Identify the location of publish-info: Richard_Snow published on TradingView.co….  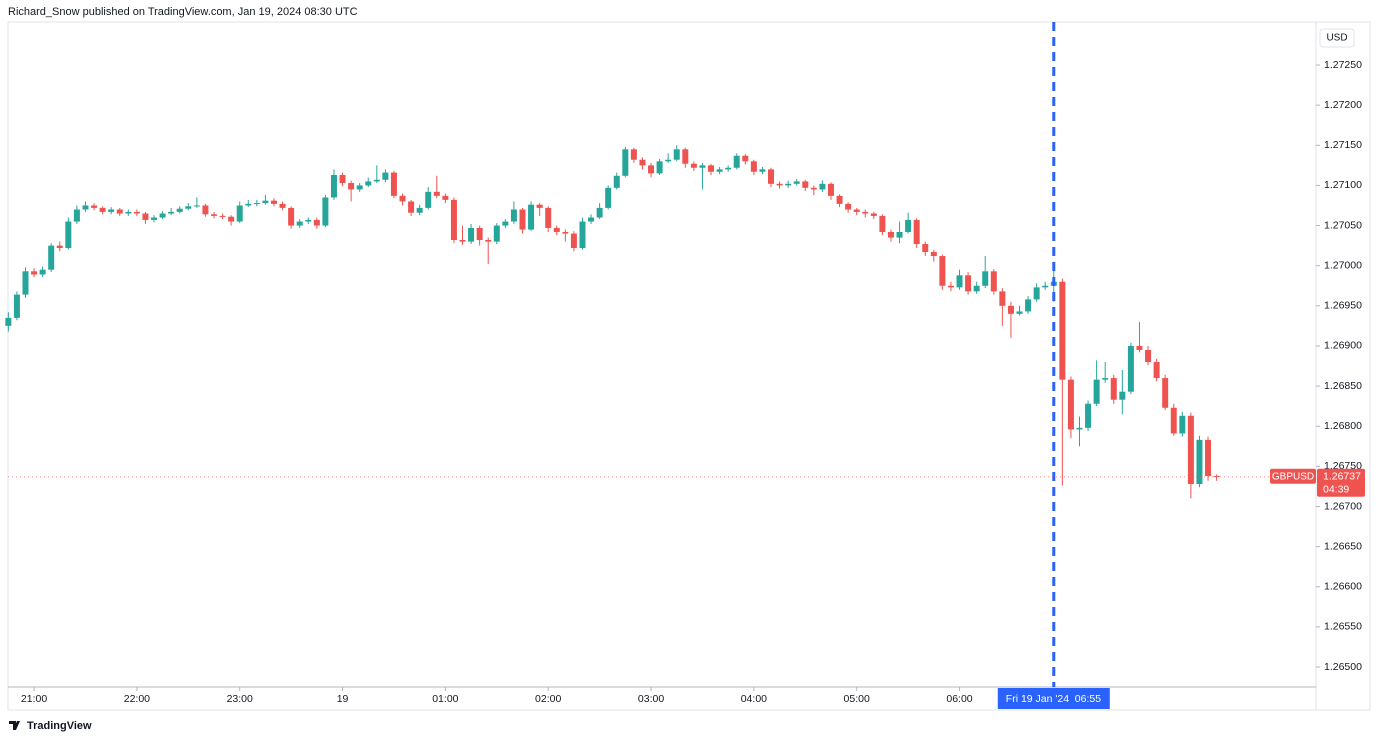
(183, 12).